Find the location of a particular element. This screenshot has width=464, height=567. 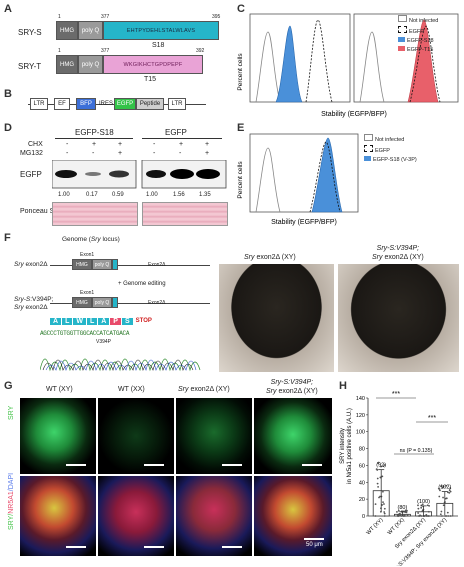

panel-letter-d: D is located at coordinates (8, 128).